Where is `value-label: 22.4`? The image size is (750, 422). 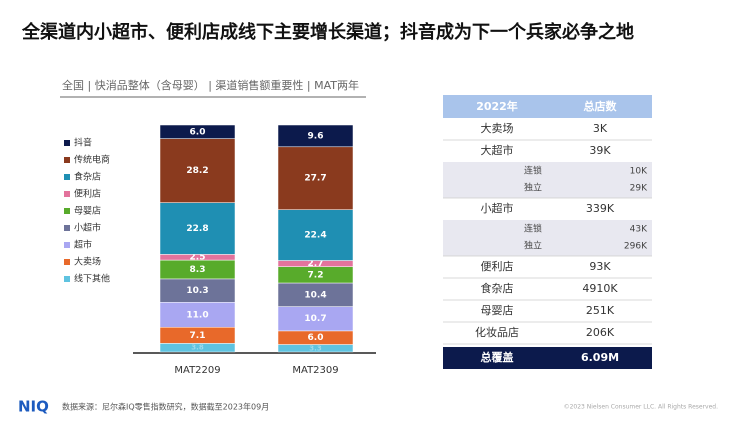 value-label: 22.4 is located at coordinates (315, 236).